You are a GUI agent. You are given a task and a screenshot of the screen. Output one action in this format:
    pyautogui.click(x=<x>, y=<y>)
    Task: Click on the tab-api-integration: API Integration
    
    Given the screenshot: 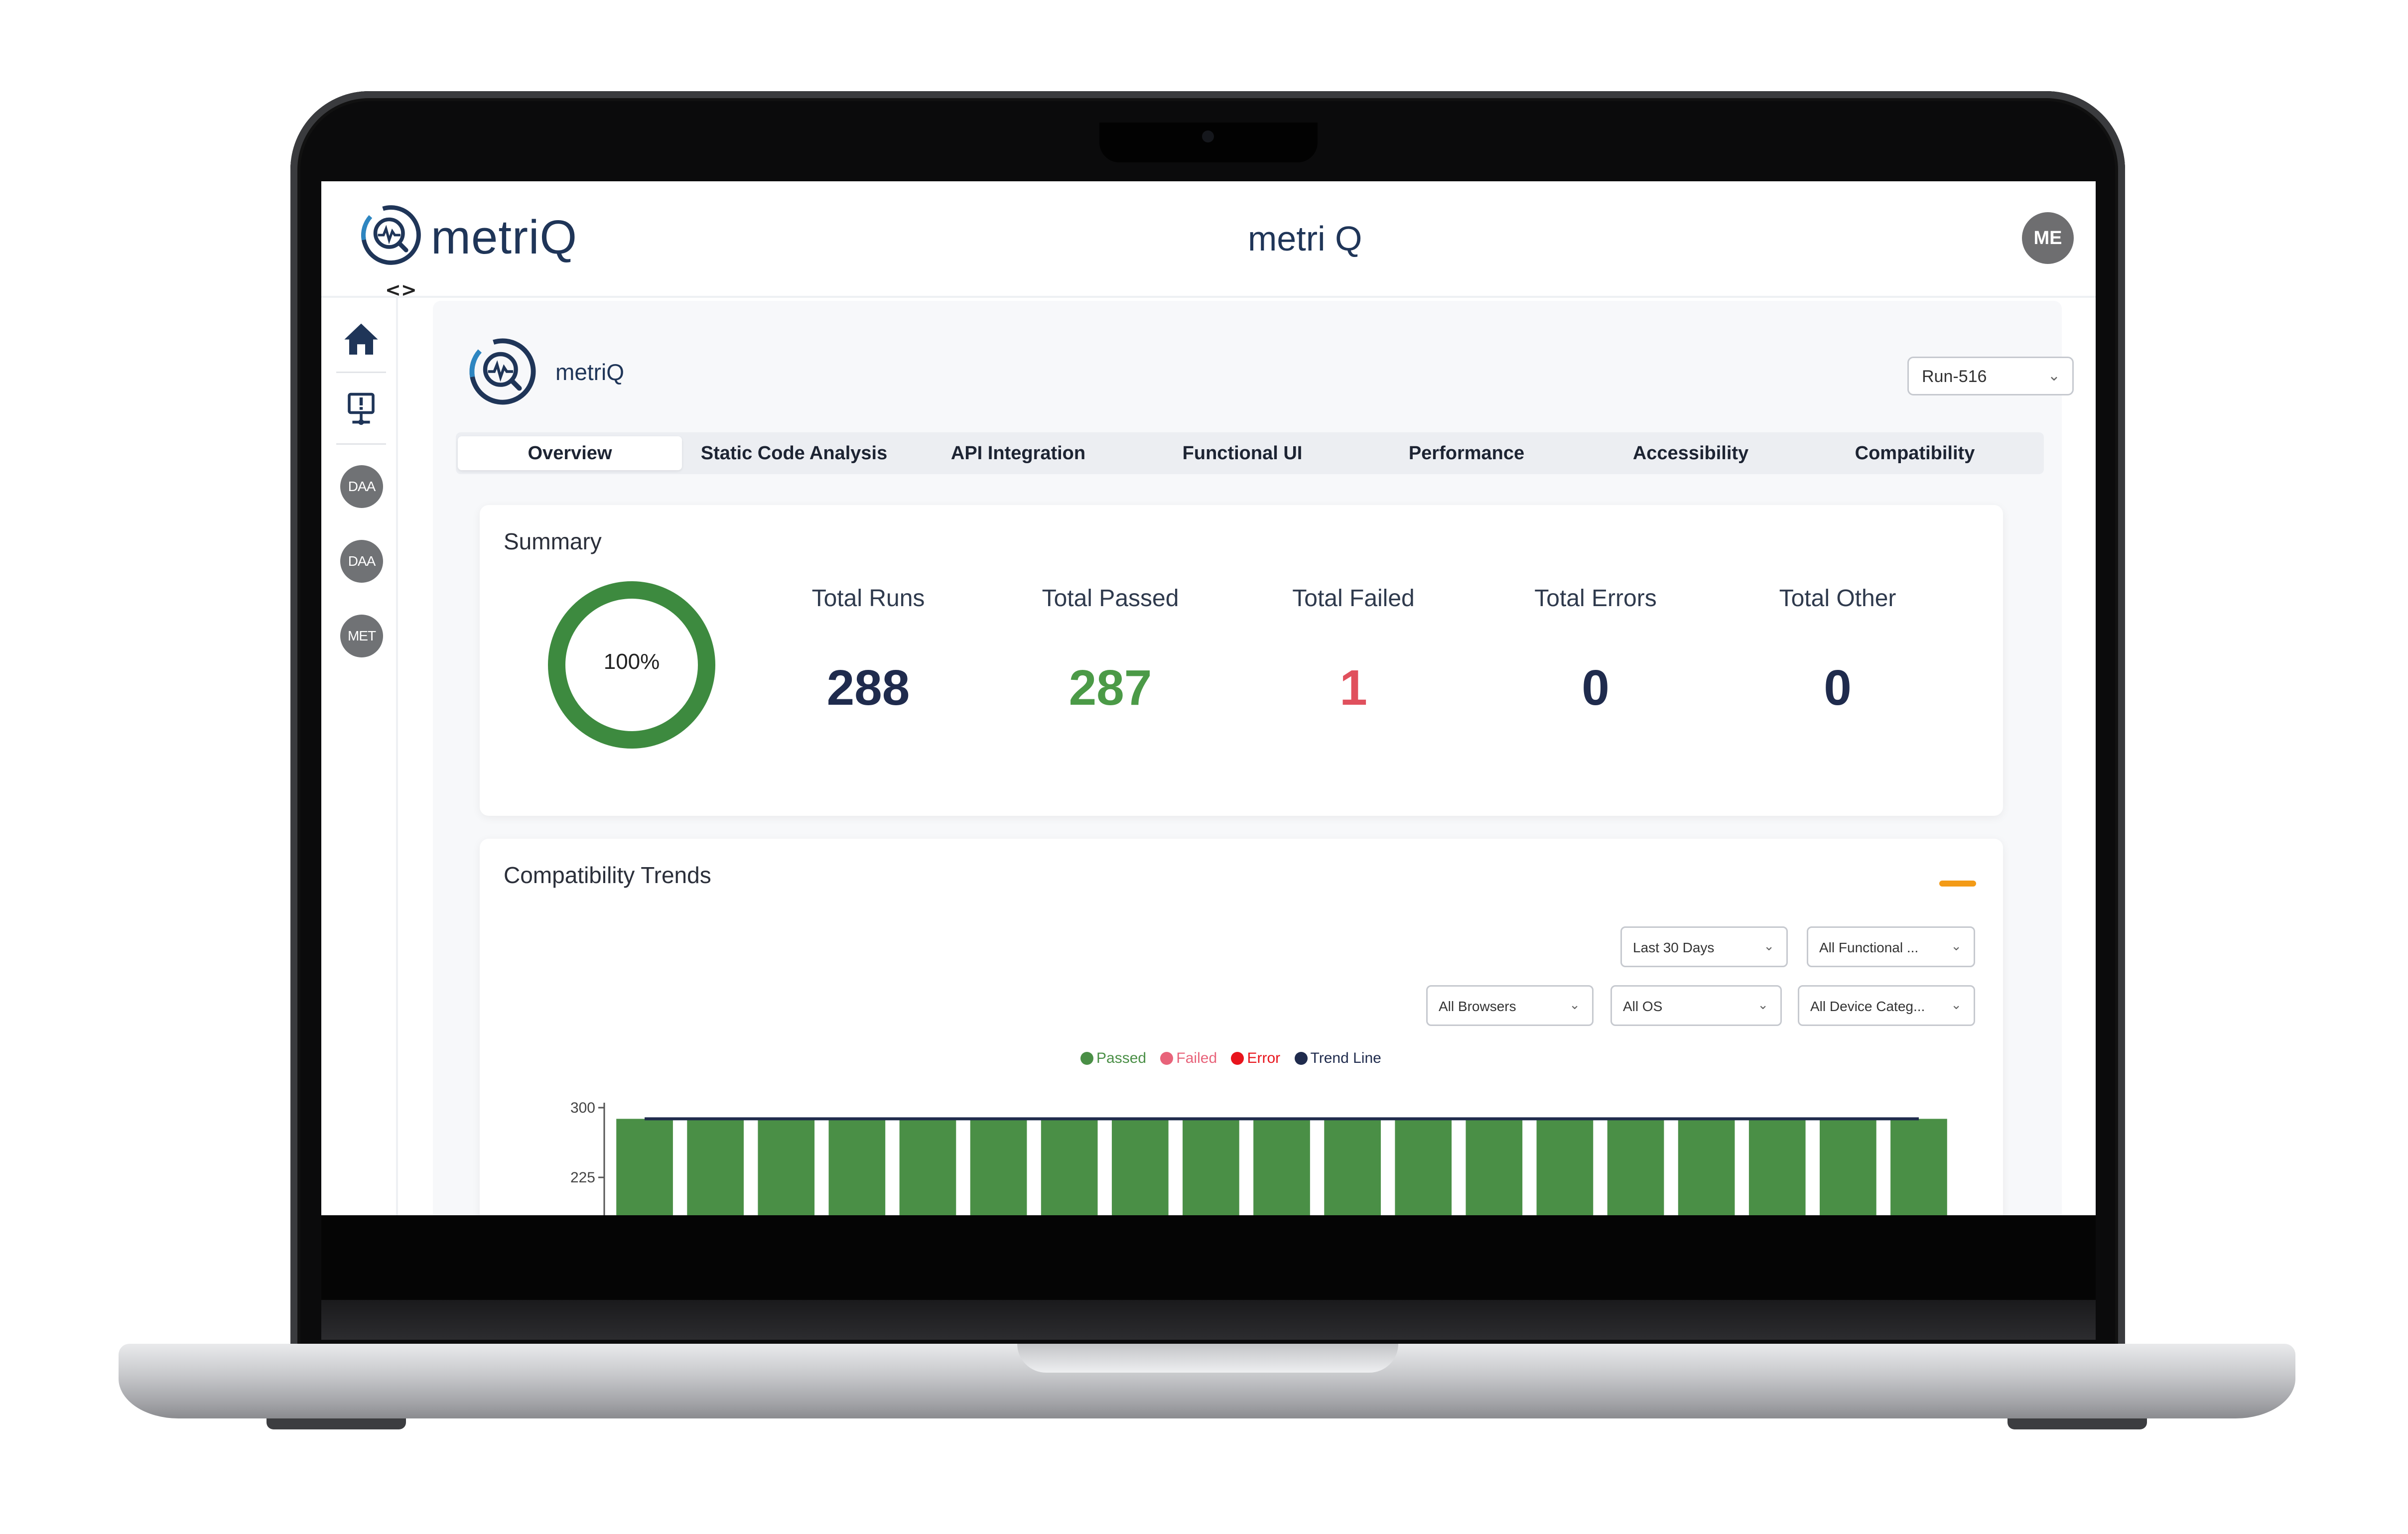 What is the action you would take?
    pyautogui.click(x=1018, y=454)
    